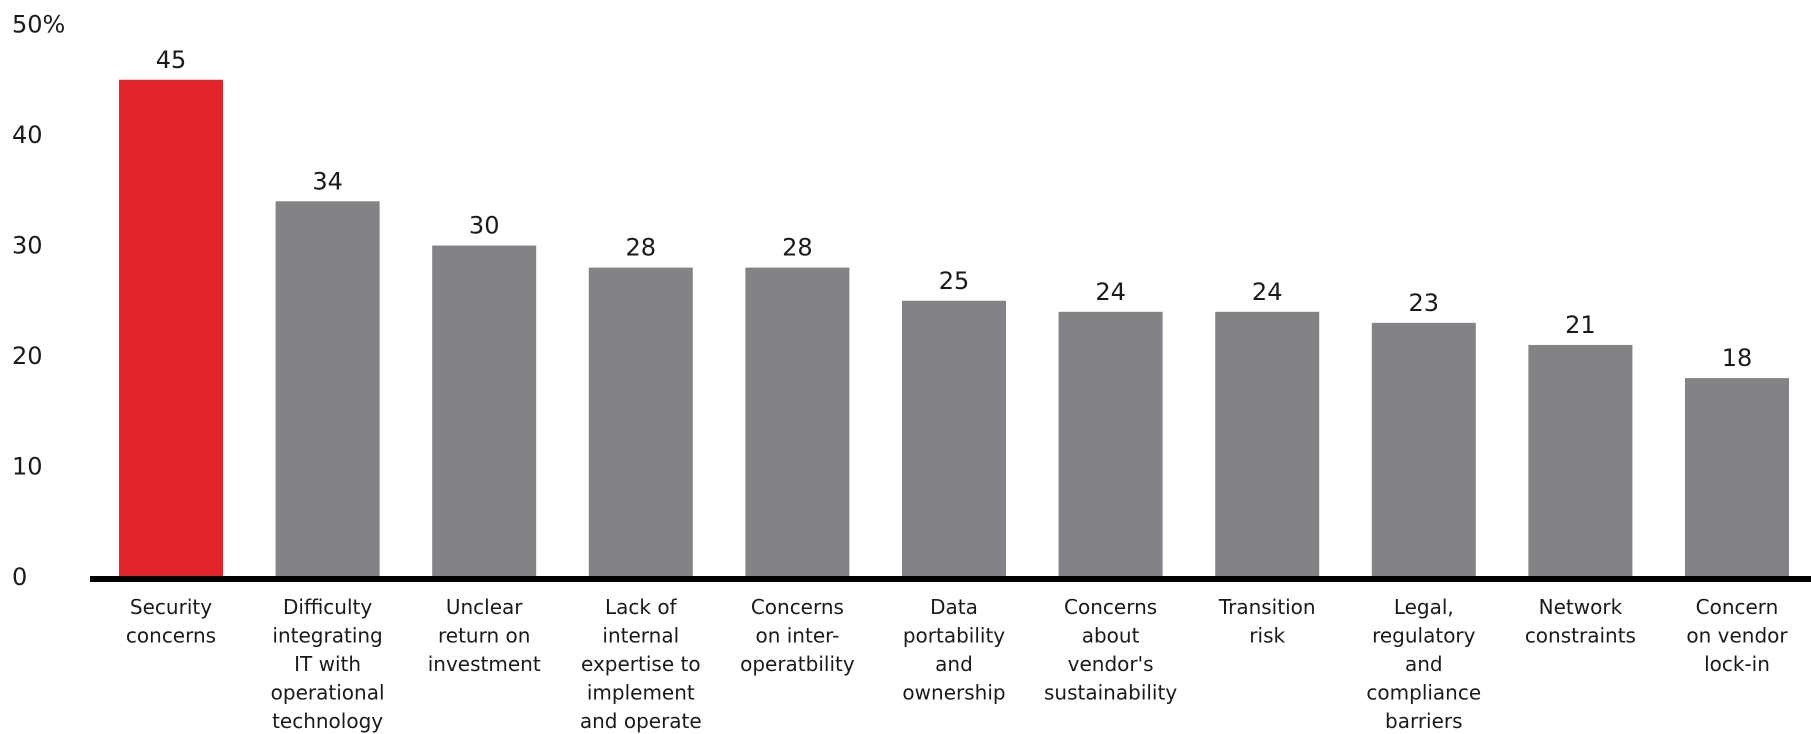  Describe the element at coordinates (953, 693) in the screenshot. I see `category-label: ownership` at that location.